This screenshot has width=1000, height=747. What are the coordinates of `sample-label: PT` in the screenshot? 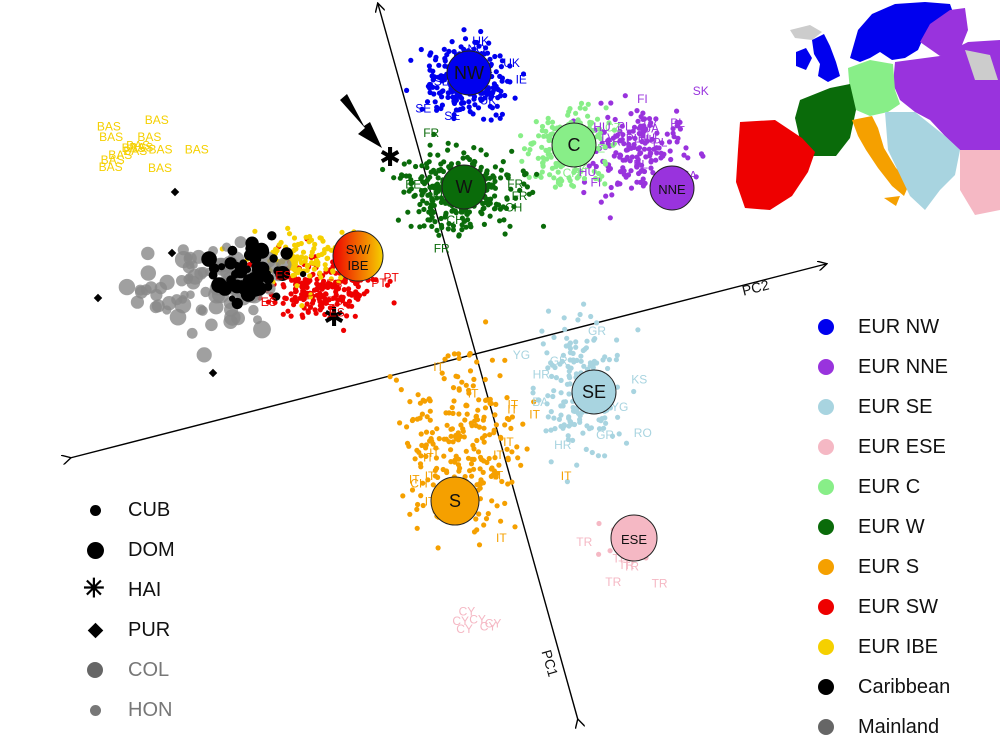 It's located at (379, 283).